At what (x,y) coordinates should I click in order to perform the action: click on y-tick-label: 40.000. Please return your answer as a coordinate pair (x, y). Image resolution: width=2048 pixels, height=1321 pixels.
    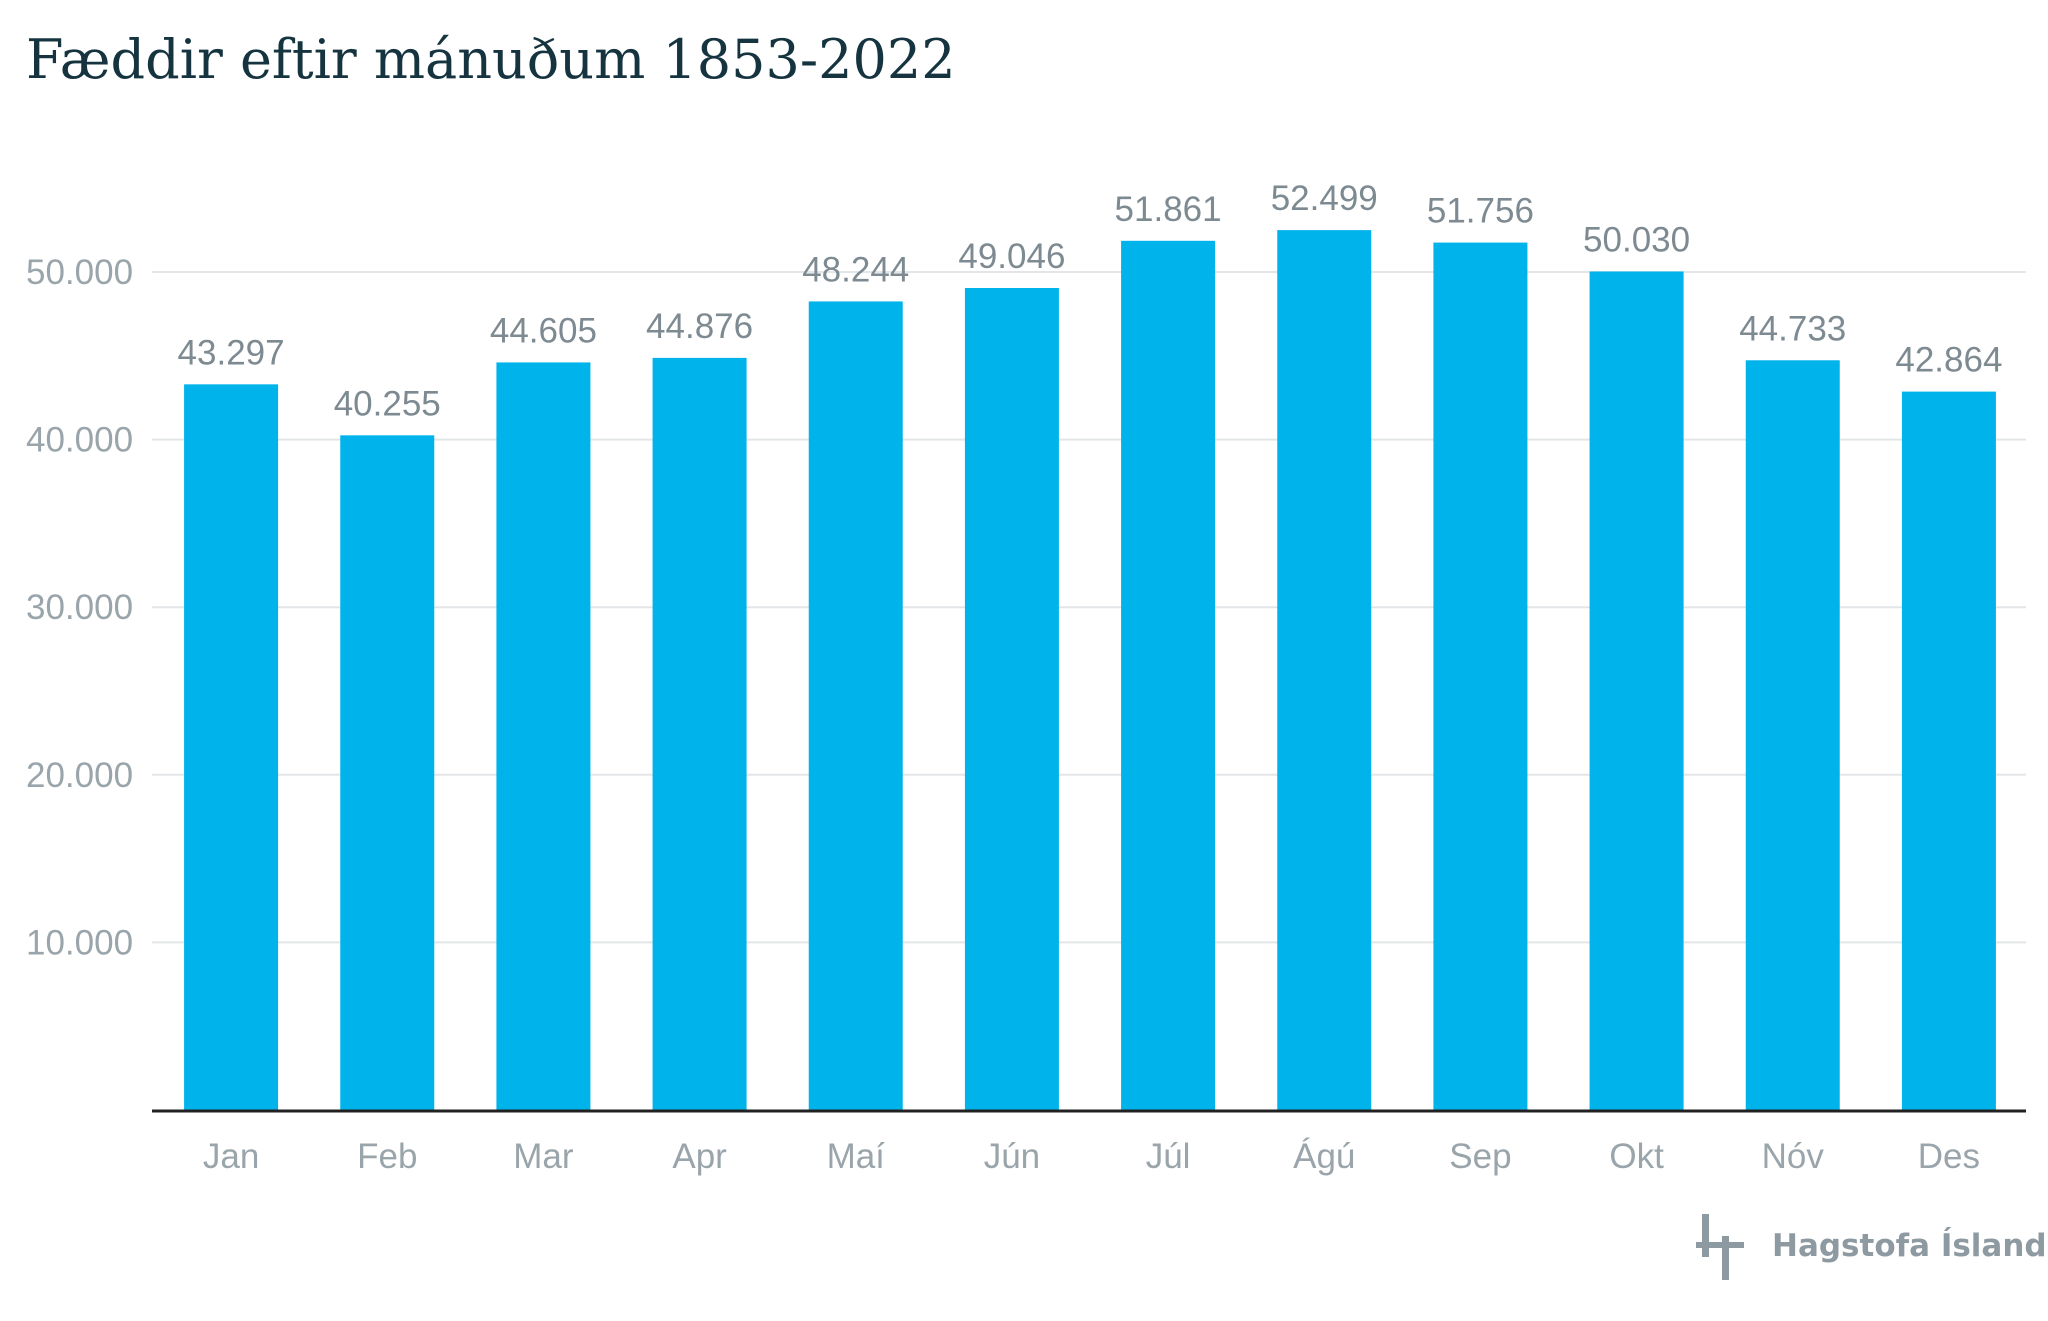
    Looking at the image, I should click on (79, 440).